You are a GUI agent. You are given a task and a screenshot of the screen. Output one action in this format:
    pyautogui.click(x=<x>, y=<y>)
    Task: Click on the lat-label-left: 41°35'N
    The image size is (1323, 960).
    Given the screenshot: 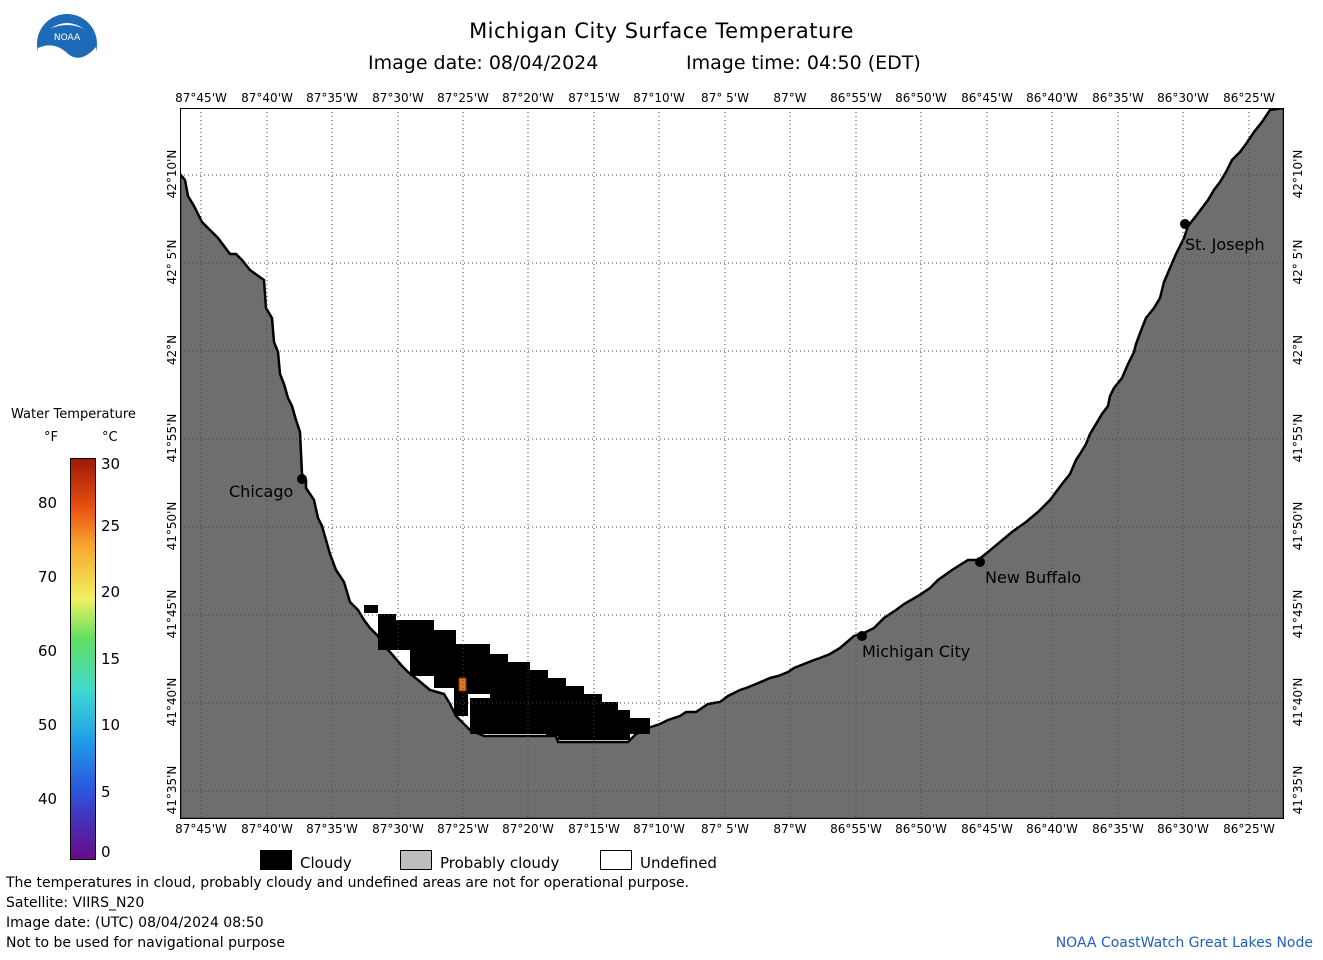 What is the action you would take?
    pyautogui.click(x=172, y=790)
    